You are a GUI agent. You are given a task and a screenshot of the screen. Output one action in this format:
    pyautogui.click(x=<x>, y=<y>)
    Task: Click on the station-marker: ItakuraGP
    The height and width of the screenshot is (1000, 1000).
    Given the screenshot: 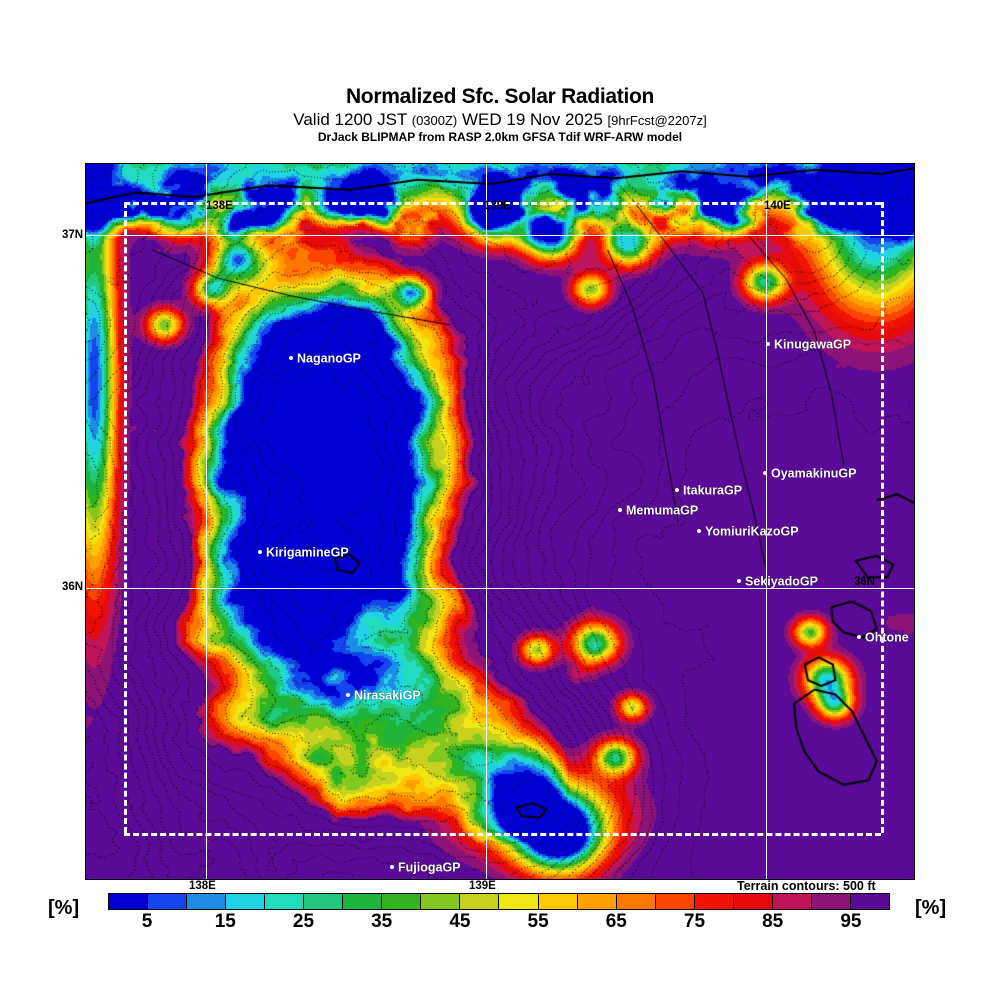 What is the action you would take?
    pyautogui.click(x=708, y=490)
    